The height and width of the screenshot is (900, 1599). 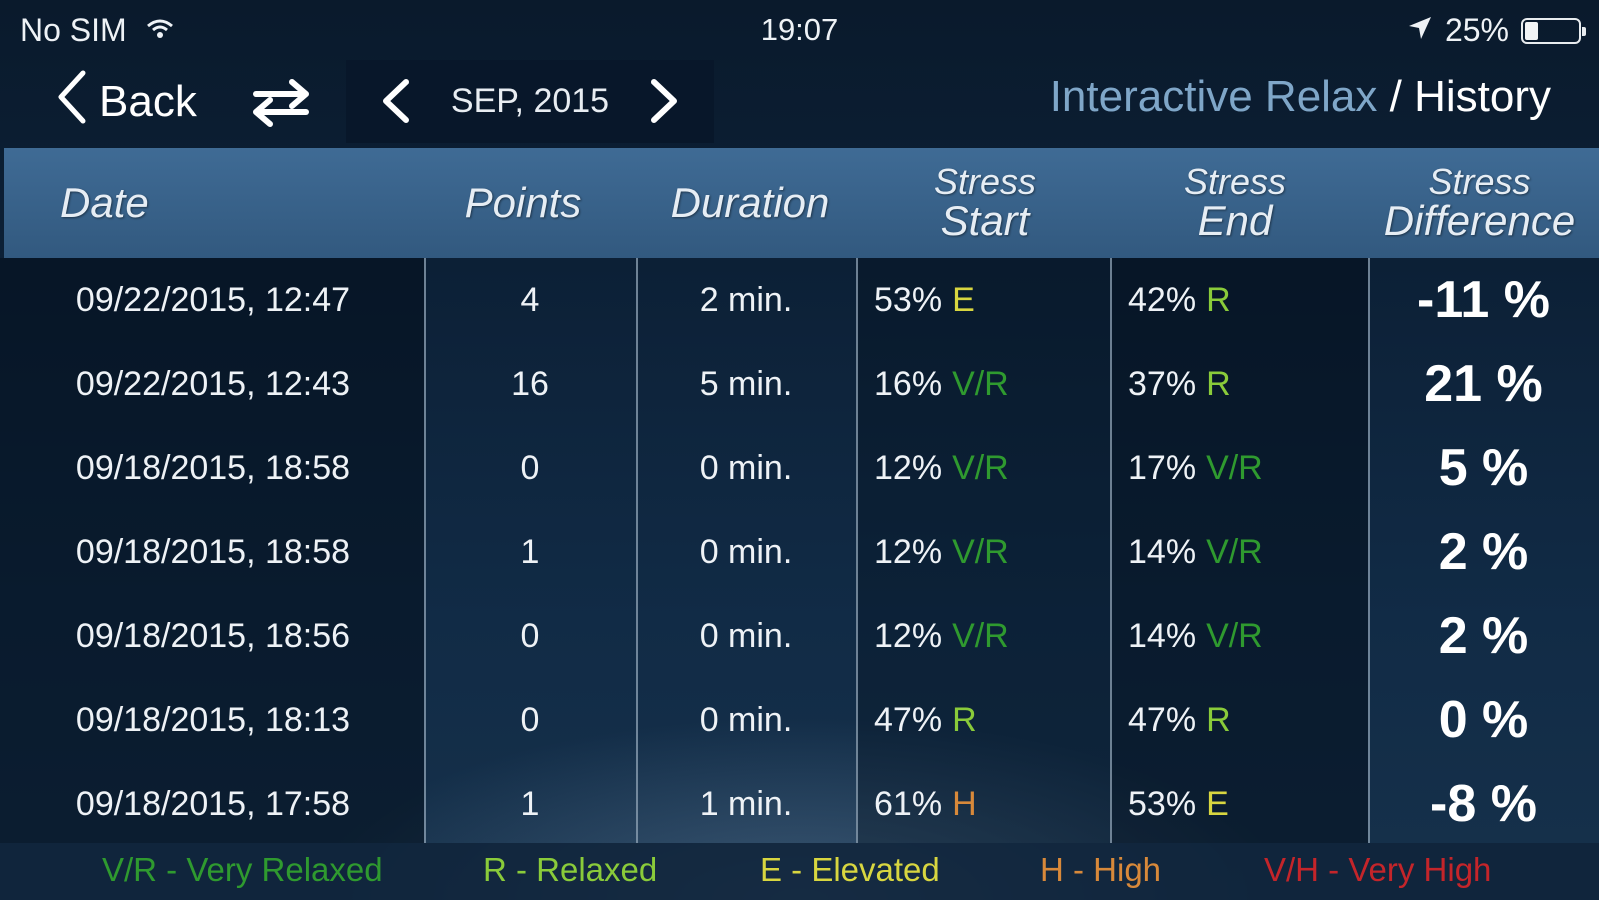 What do you see at coordinates (925, 803) in the screenshot?
I see `cell-stress-start: 61% H` at bounding box center [925, 803].